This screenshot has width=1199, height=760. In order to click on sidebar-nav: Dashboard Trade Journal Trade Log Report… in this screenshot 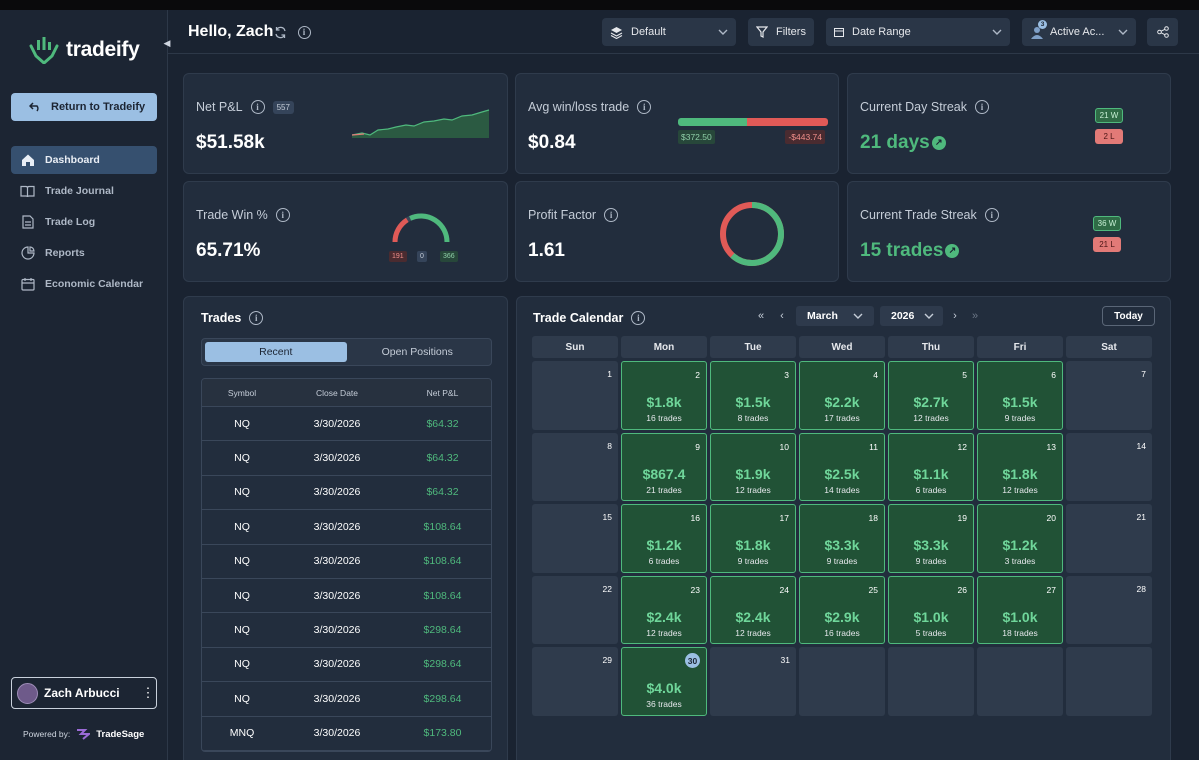, I will do `click(84, 223)`.